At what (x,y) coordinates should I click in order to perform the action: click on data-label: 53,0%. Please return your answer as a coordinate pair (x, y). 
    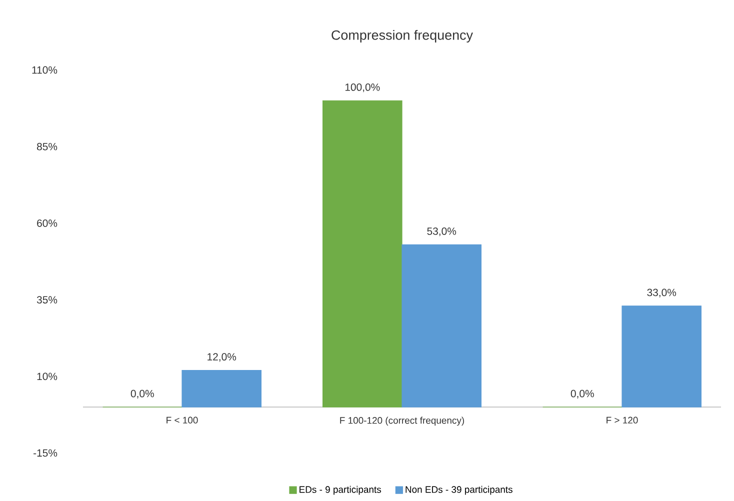
    Looking at the image, I should click on (441, 231).